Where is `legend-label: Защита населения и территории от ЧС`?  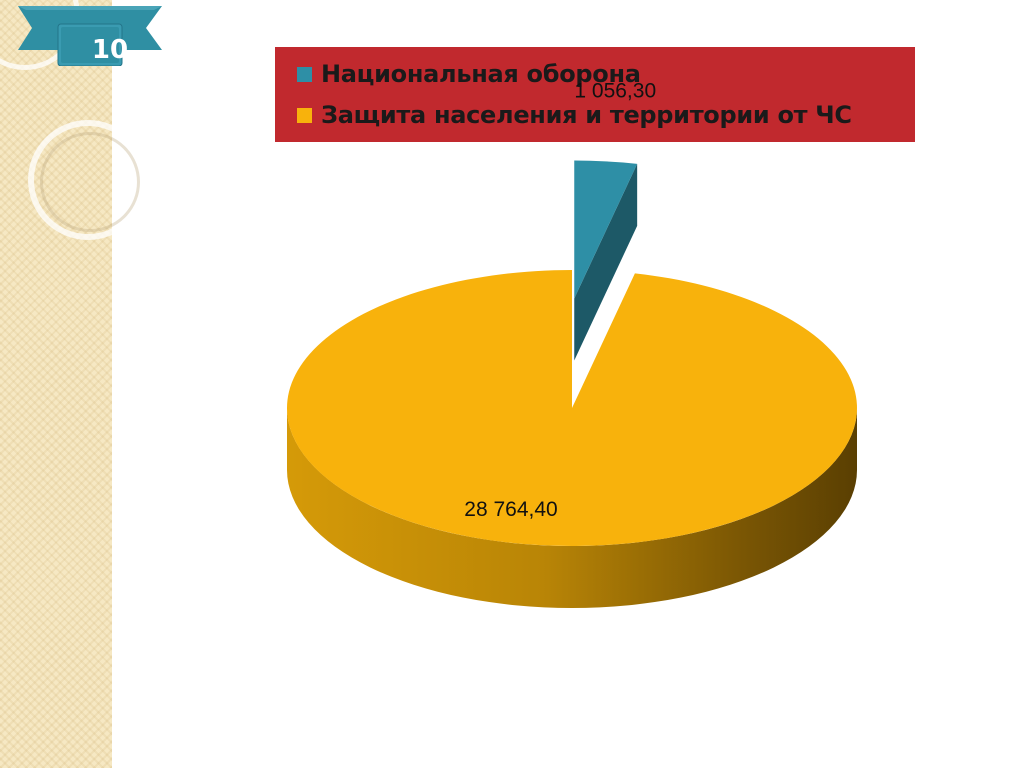 legend-label: Защита населения и территории от ЧС is located at coordinates (586, 115).